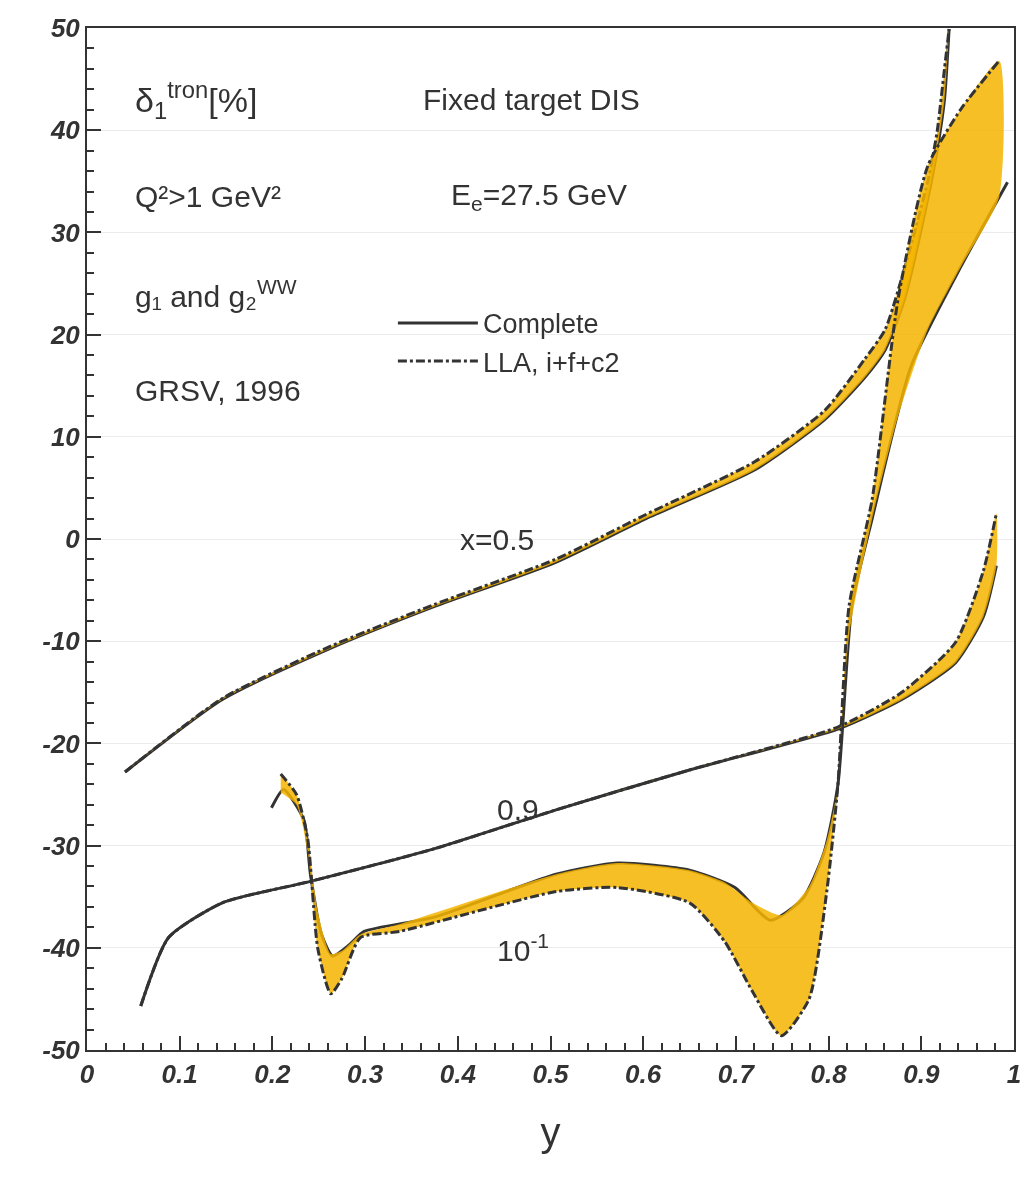 The width and height of the screenshot is (1033, 1180). Describe the element at coordinates (65, 232) in the screenshot. I see `y-tick-label: 30` at that location.